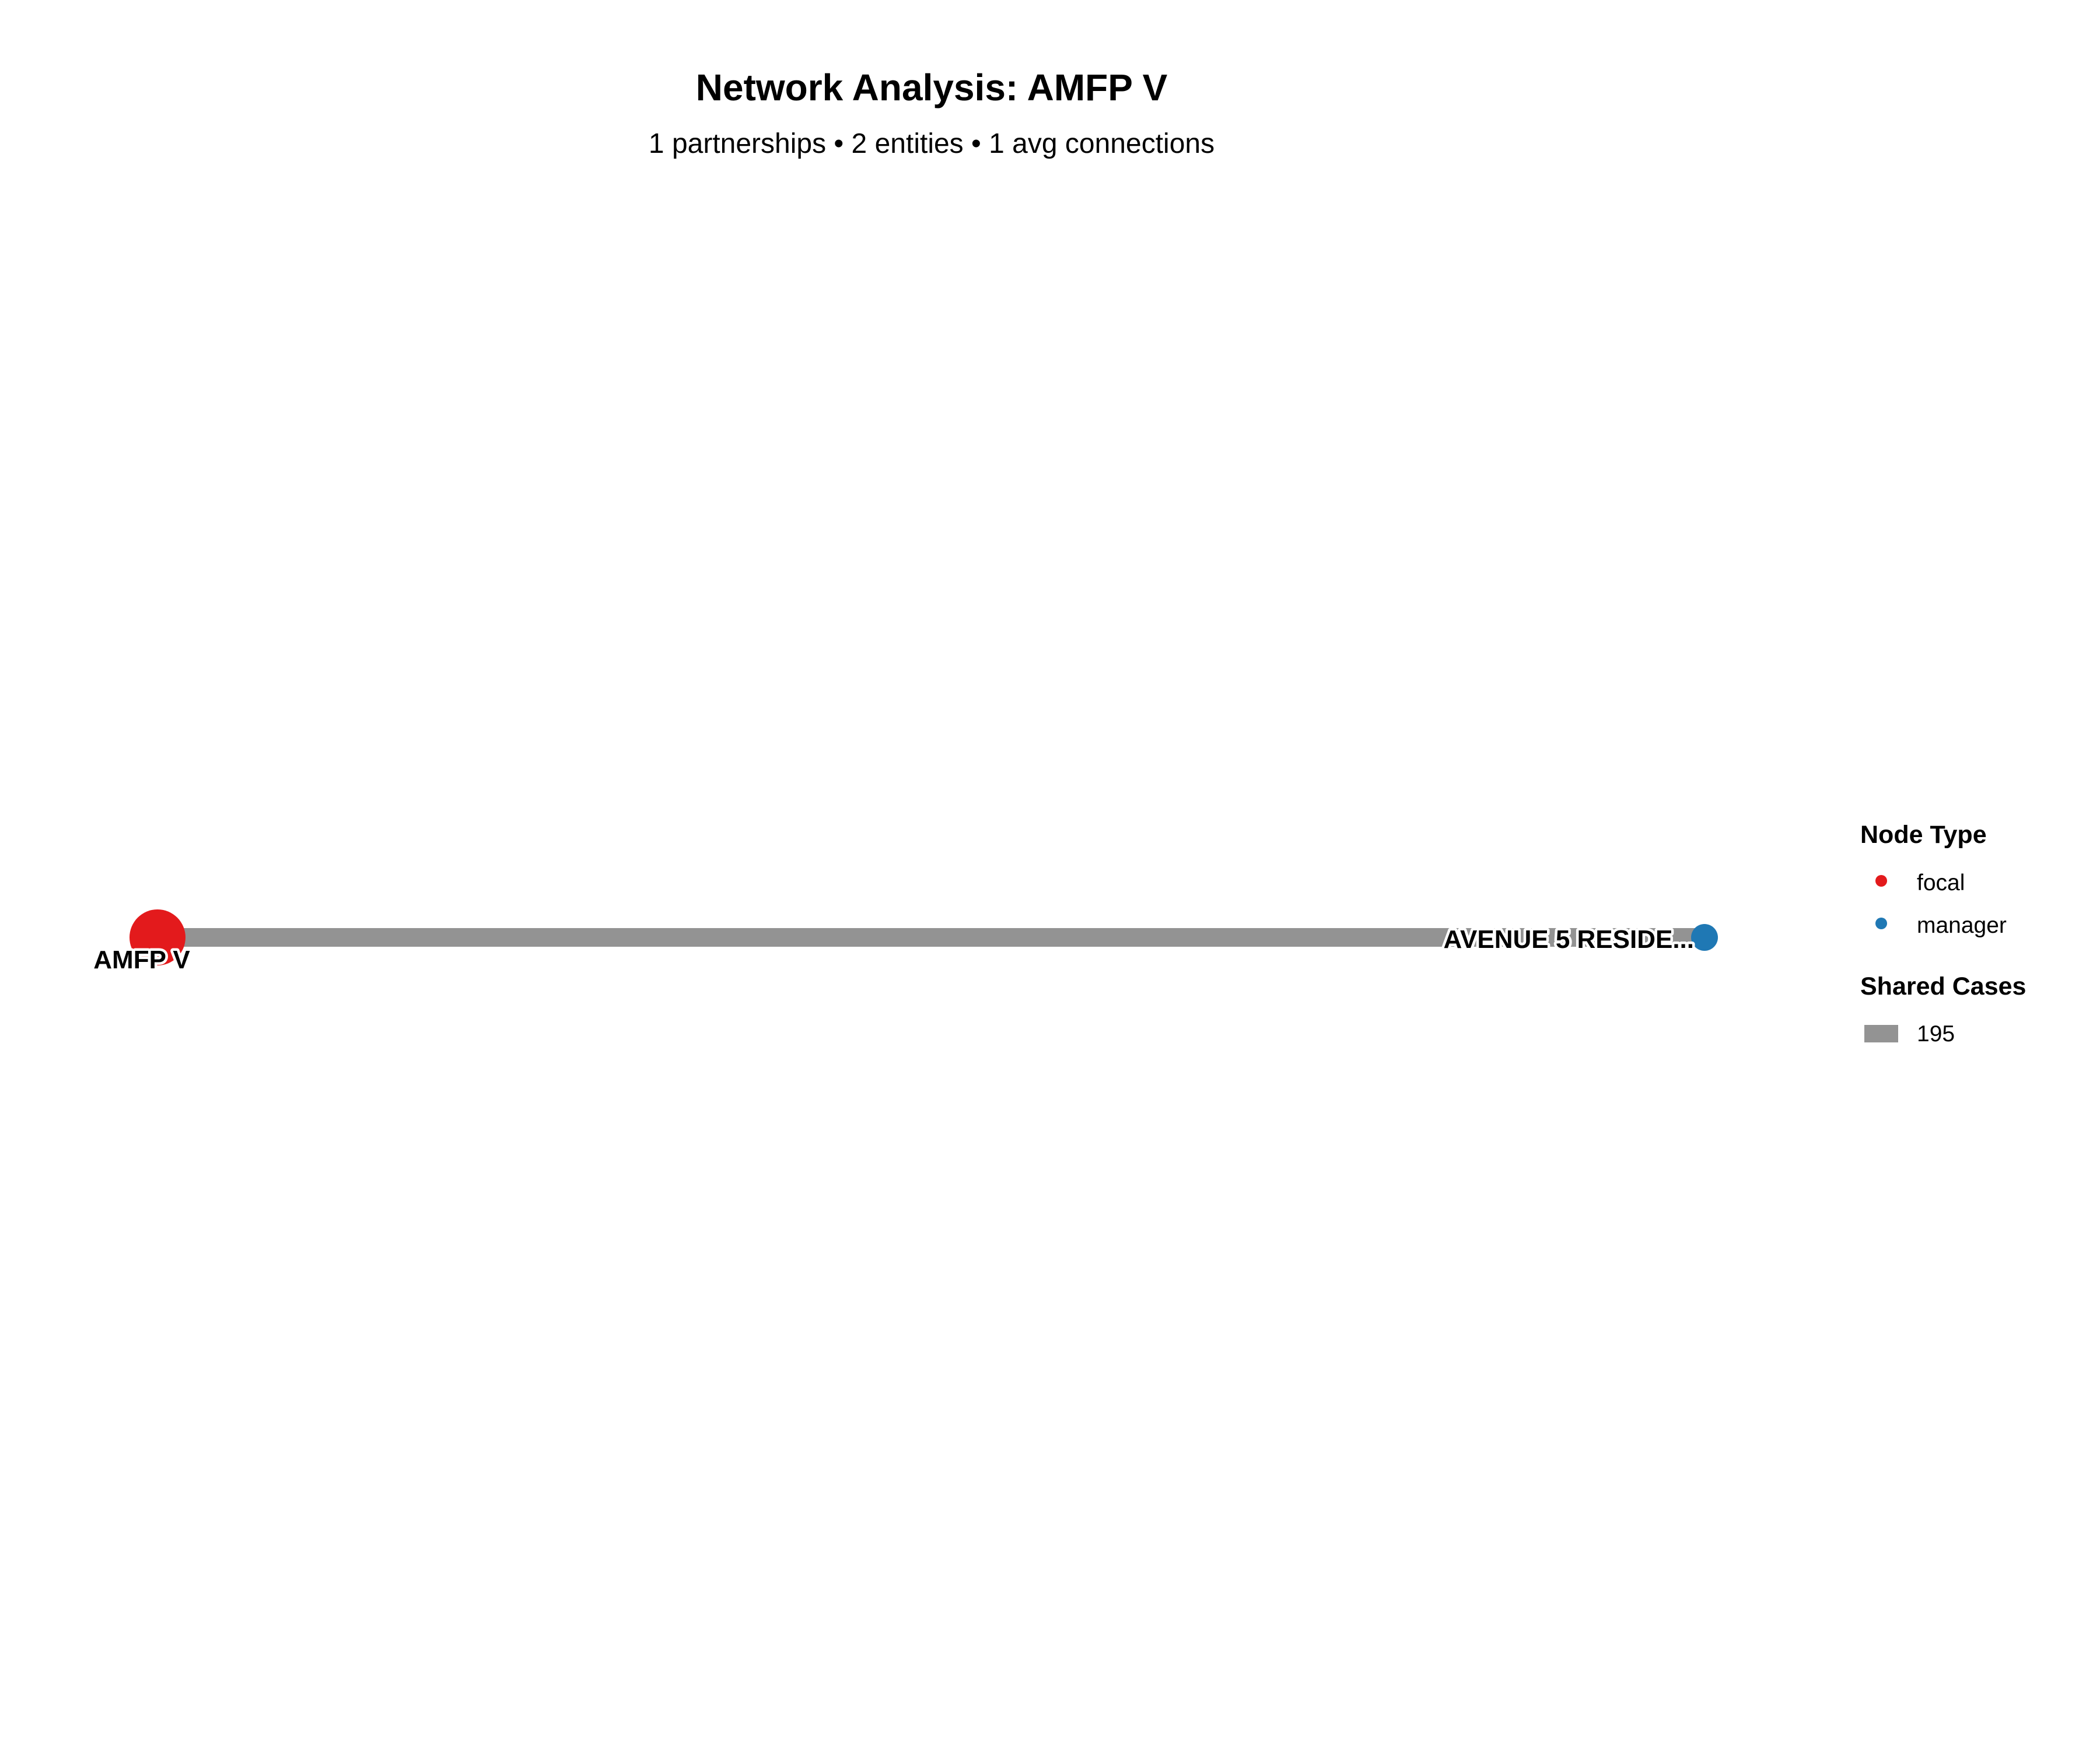  What do you see at coordinates (1704, 937) in the screenshot?
I see `node-manager-avenue5` at bounding box center [1704, 937].